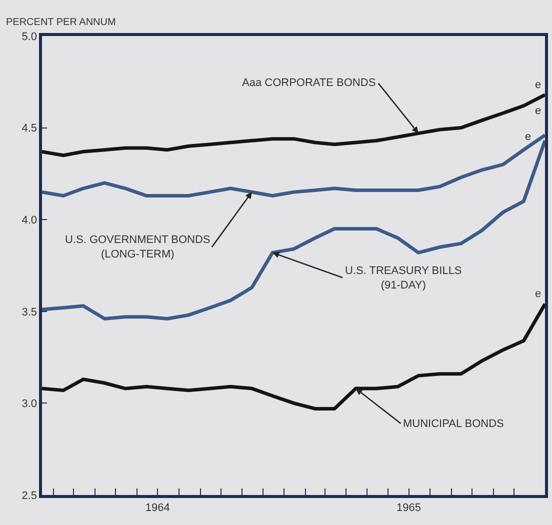 This screenshot has width=552, height=525. Describe the element at coordinates (137, 247) in the screenshot. I see `text: U.S. GOVERNMENT BONDS (LONG-TERM)` at that location.